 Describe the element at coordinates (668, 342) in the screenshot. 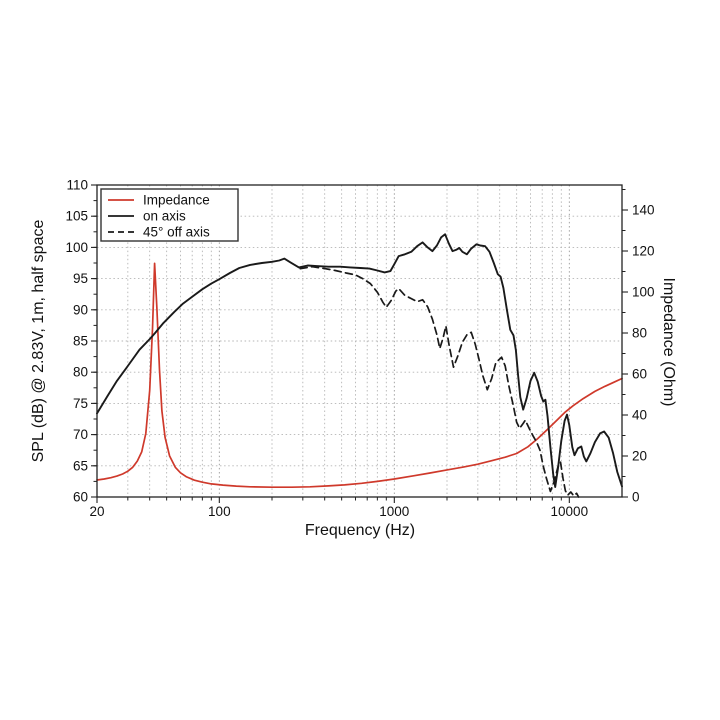

I see `y-axis-label-right: Impedance (Ohm)` at that location.